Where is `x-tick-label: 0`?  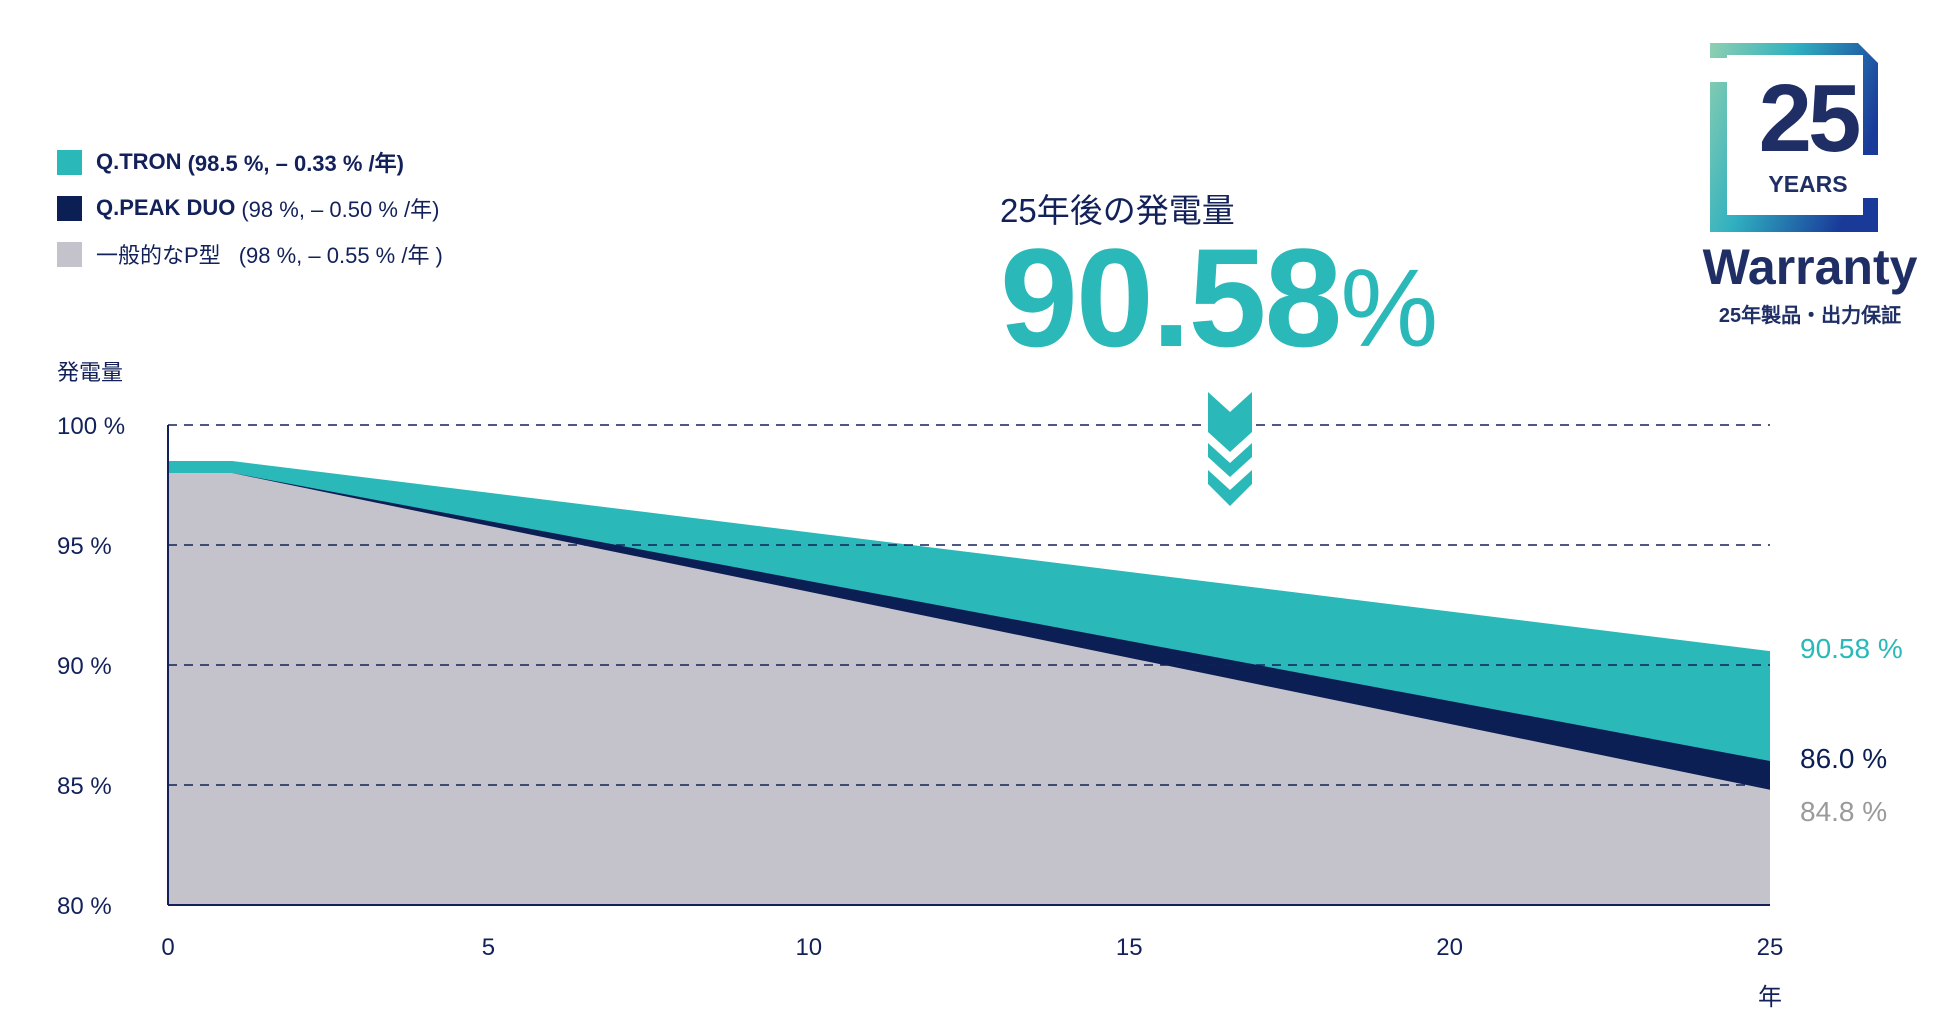 x-tick-label: 0 is located at coordinates (167, 947).